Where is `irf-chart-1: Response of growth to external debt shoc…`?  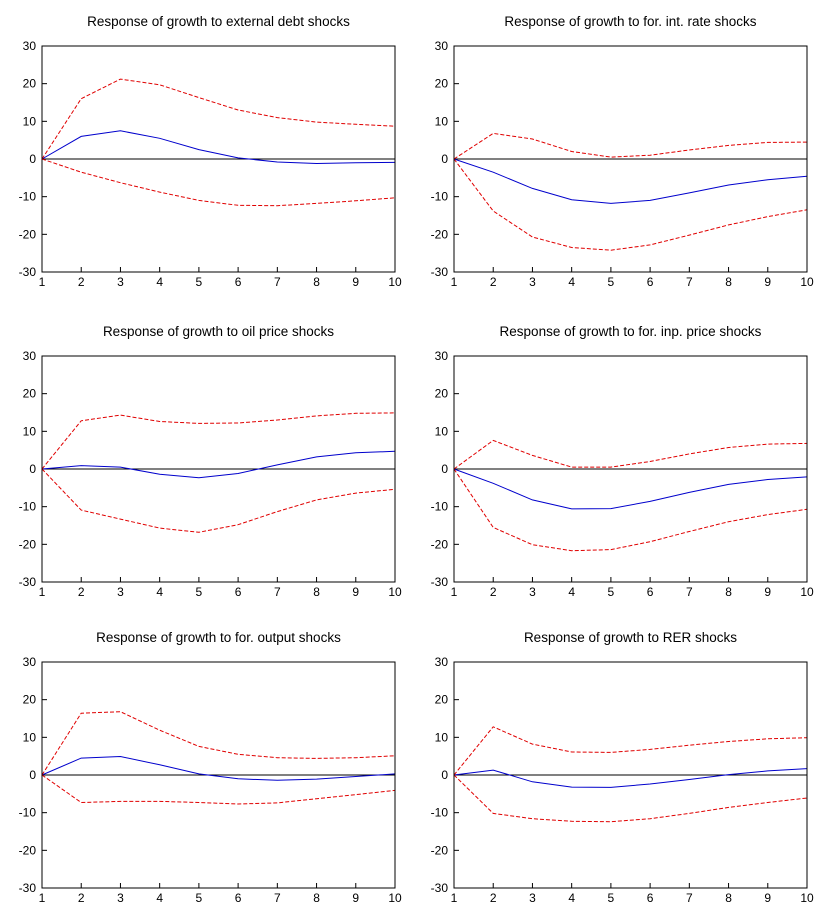 irf-chart-1: Response of growth to external debt shoc… is located at coordinates (210, 151).